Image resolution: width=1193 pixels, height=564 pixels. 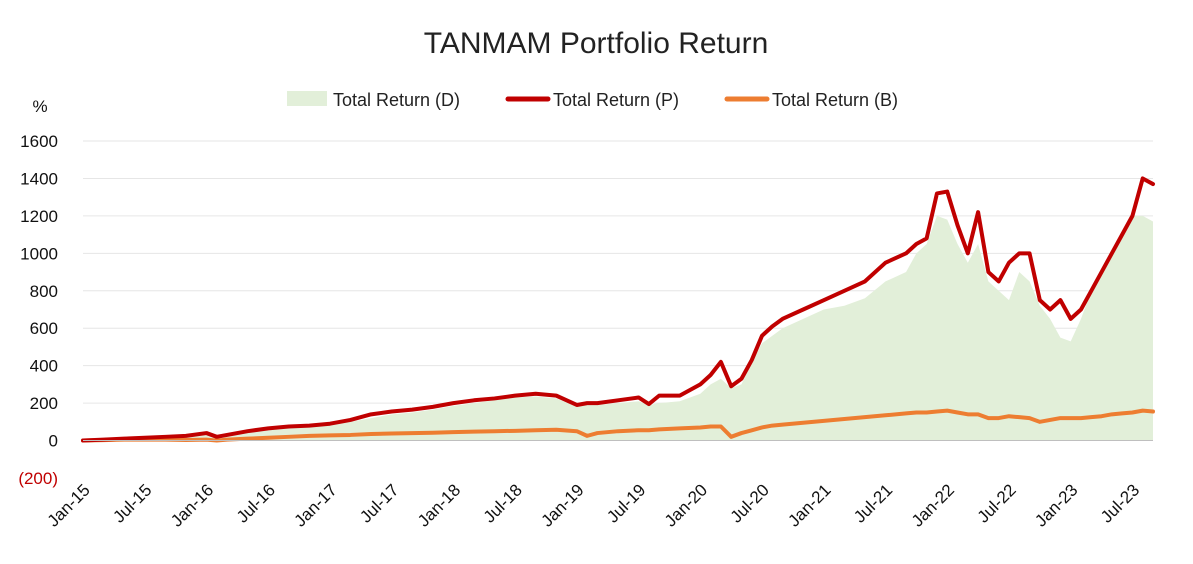 I want to click on legend-swatch-d, so click(x=307, y=98).